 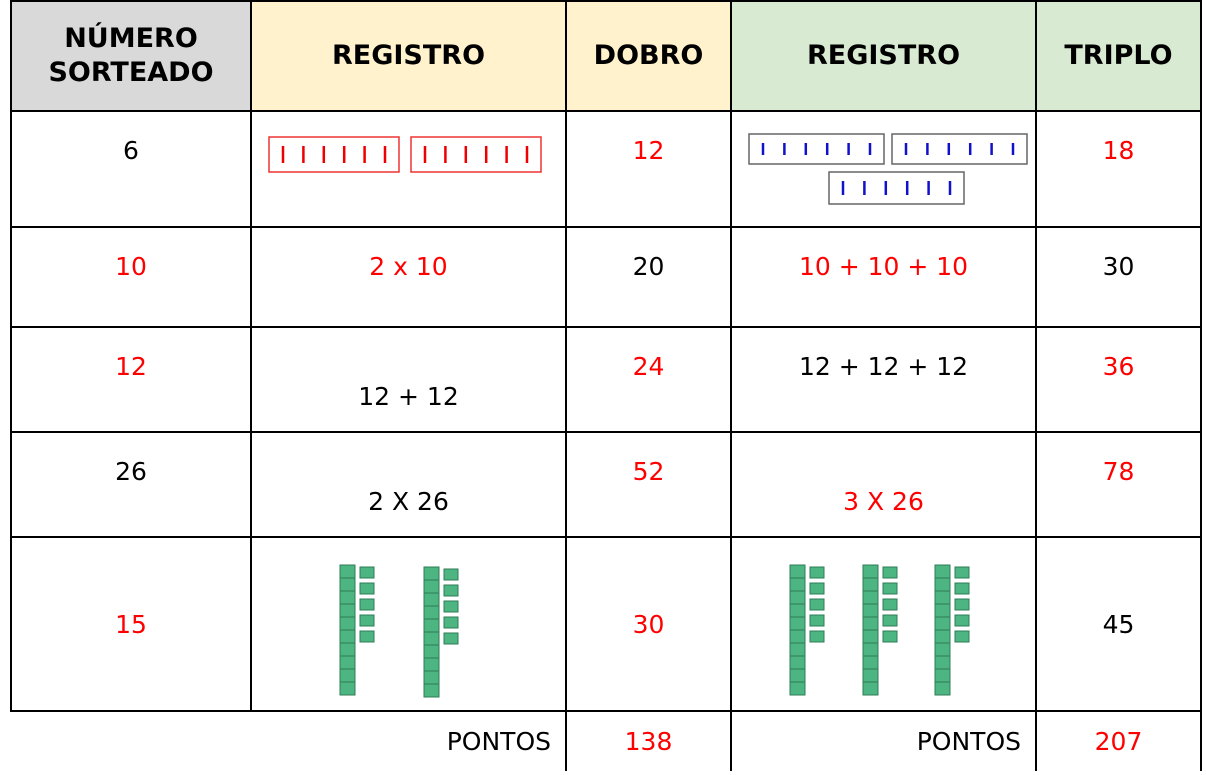 What do you see at coordinates (1118, 169) in the screenshot?
I see `cell: 18` at bounding box center [1118, 169].